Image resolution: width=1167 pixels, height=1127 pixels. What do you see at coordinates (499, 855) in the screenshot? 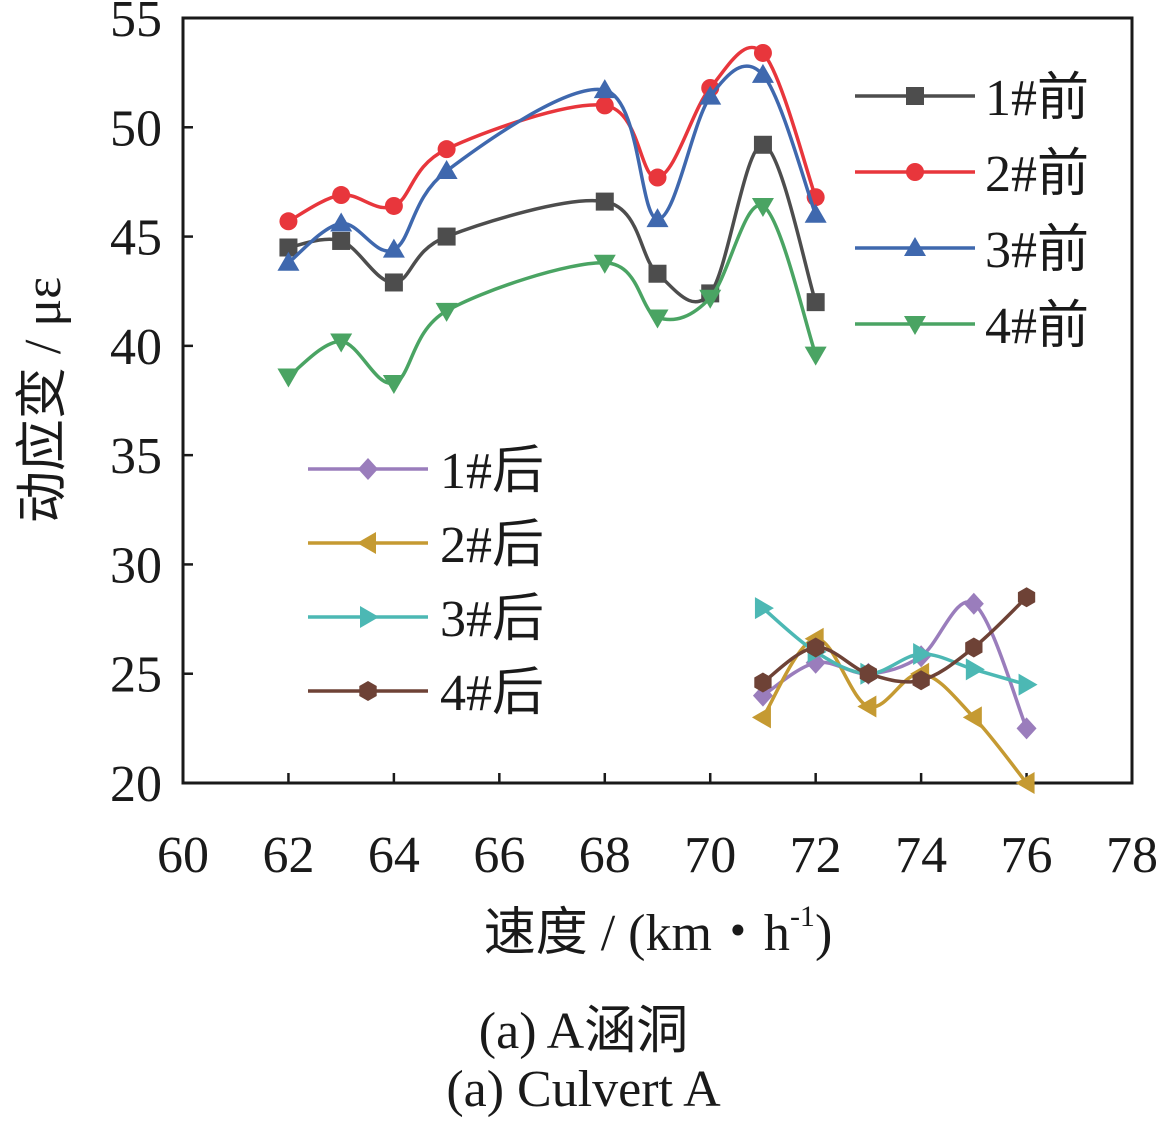
I see `x-tick-label: 66` at bounding box center [499, 855].